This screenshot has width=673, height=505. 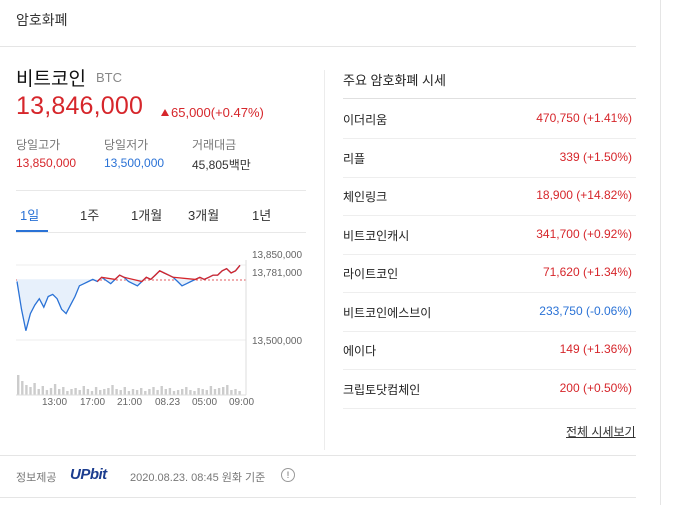 I want to click on volume-value: 45,805백만, so click(x=221, y=165).